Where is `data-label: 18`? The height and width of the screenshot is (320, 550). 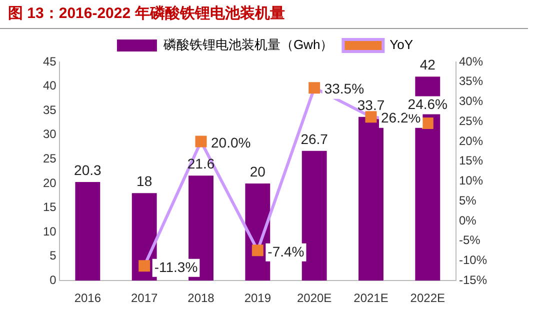 data-label: 18 is located at coordinates (144, 181).